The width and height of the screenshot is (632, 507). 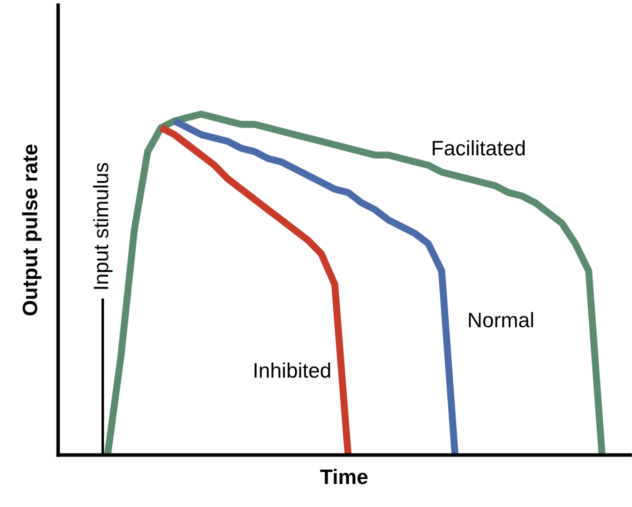 What do you see at coordinates (32, 230) in the screenshot?
I see `y-axis-title: Output pulse rate` at bounding box center [32, 230].